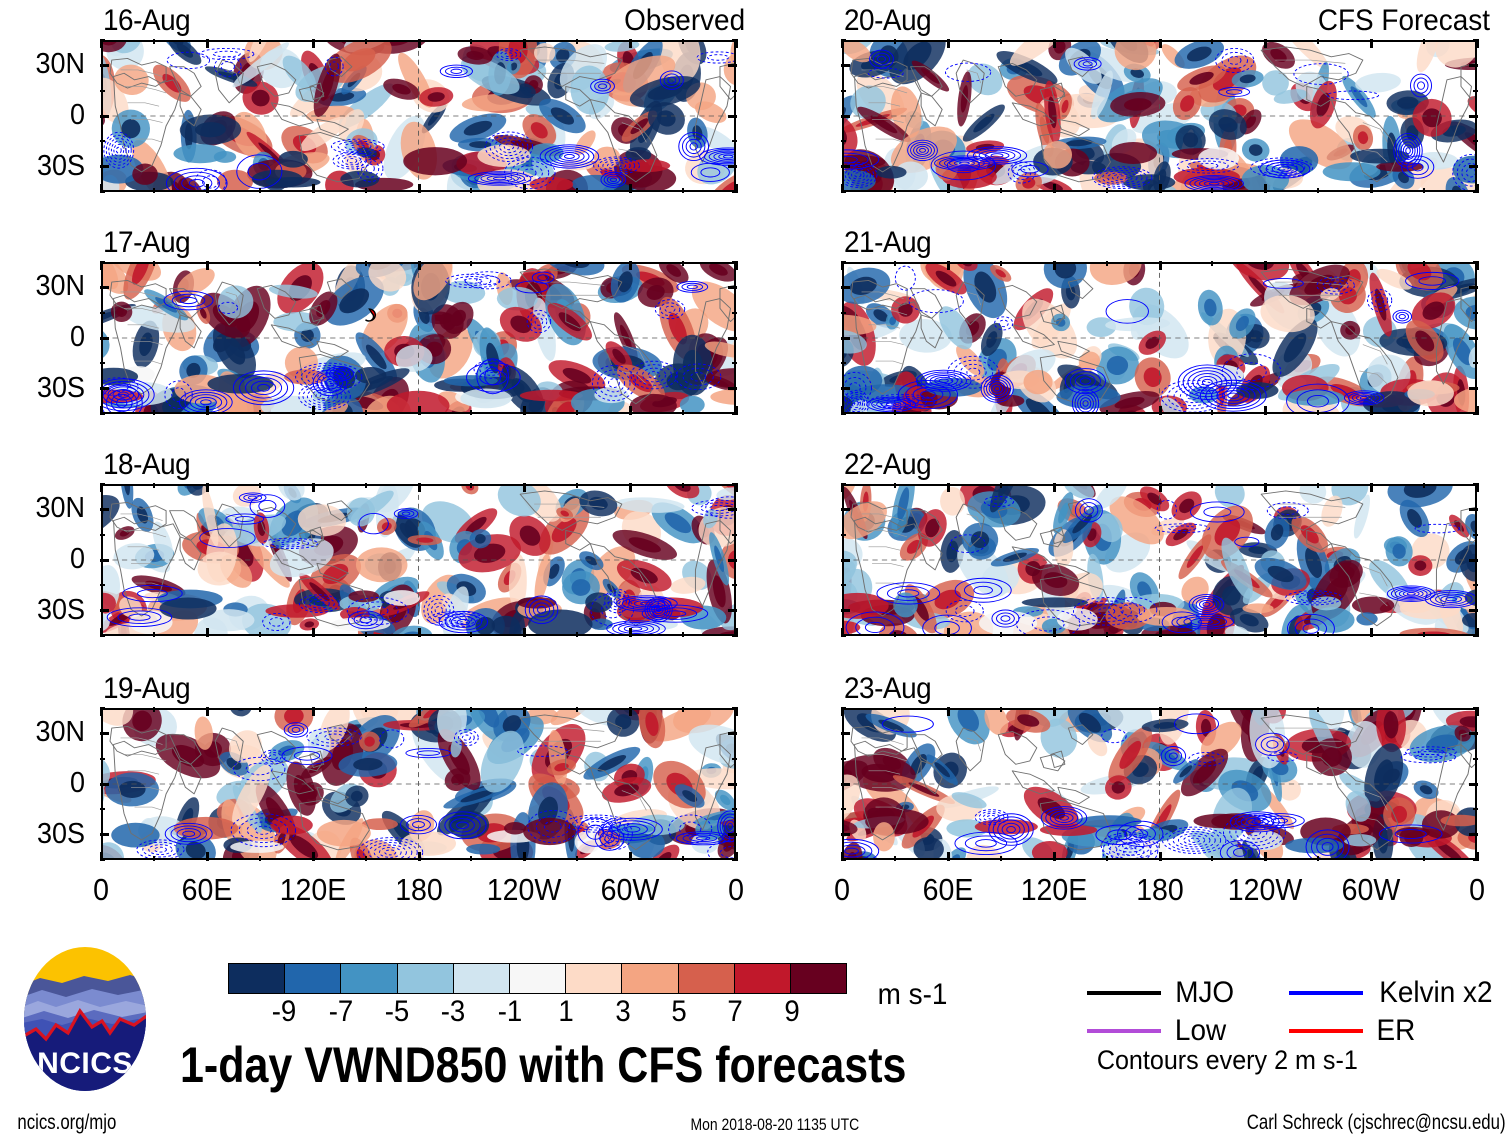 Image resolution: width=1510 pixels, height=1137 pixels. I want to click on panel-date-label: 17-Aug, so click(147, 242).